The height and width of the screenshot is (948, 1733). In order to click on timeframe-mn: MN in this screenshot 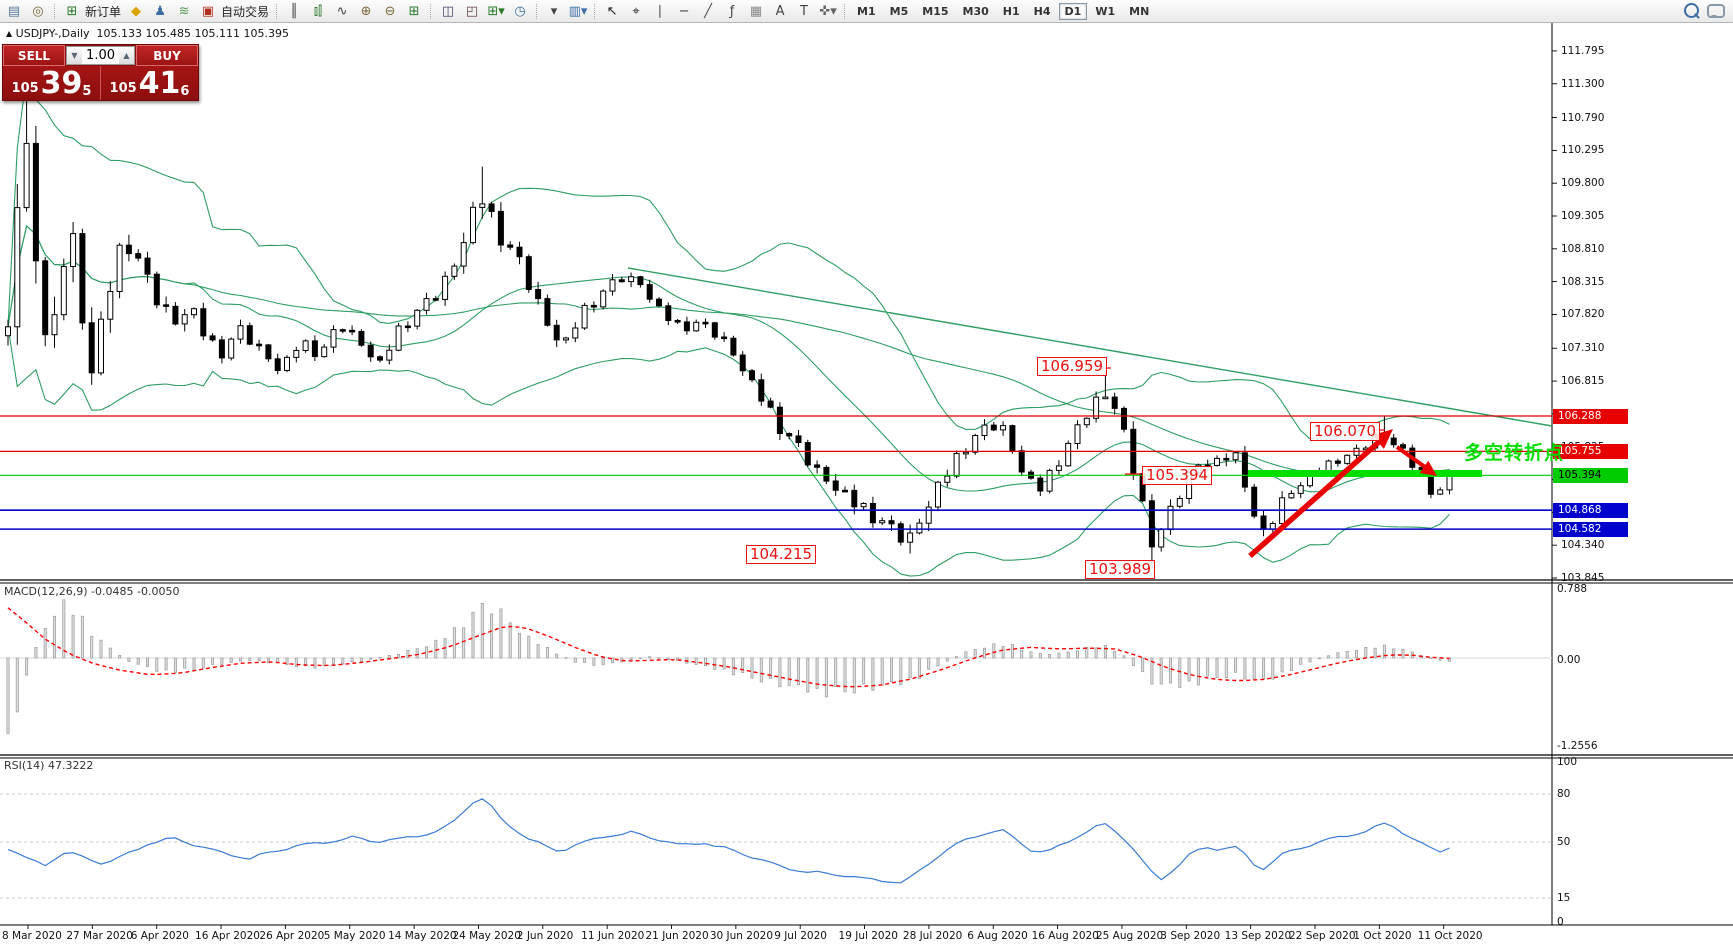, I will do `click(1139, 11)`.